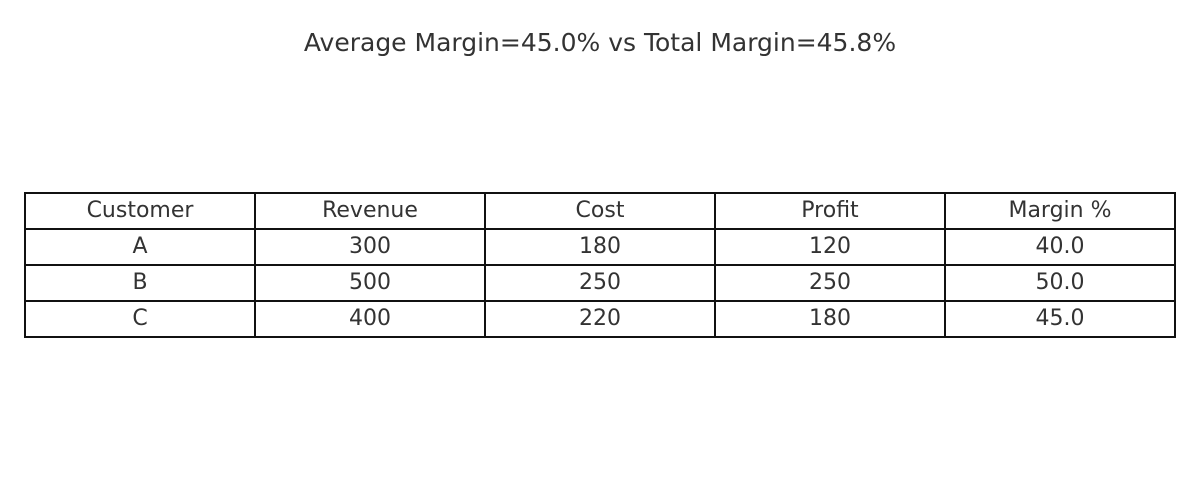 This screenshot has height=500, width=1200. I want to click on table-cell-cost: 180, so click(600, 247).